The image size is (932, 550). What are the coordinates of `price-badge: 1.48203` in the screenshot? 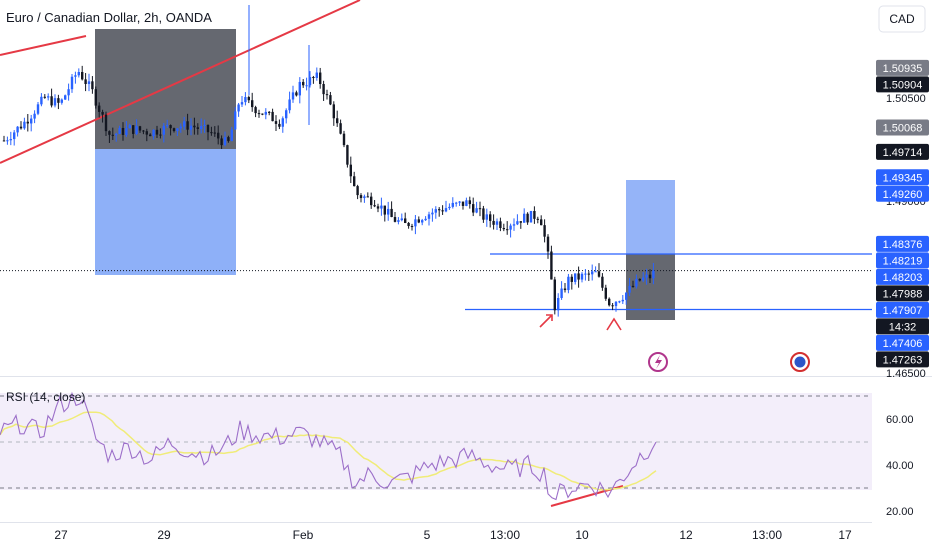 It's located at (902, 276).